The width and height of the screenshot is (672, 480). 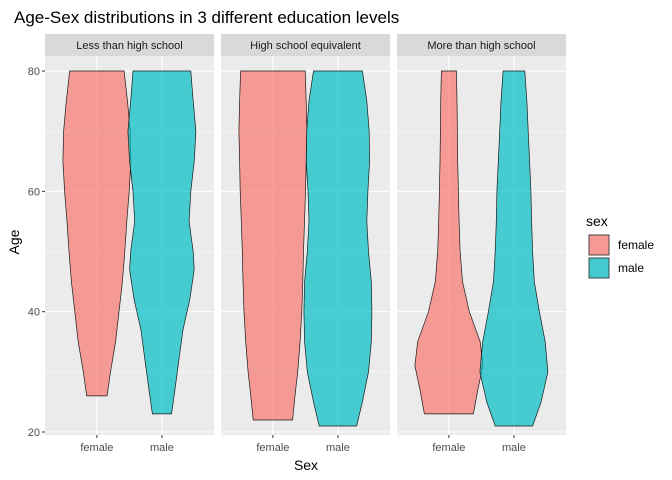 I want to click on legend-key-female, so click(x=599, y=245).